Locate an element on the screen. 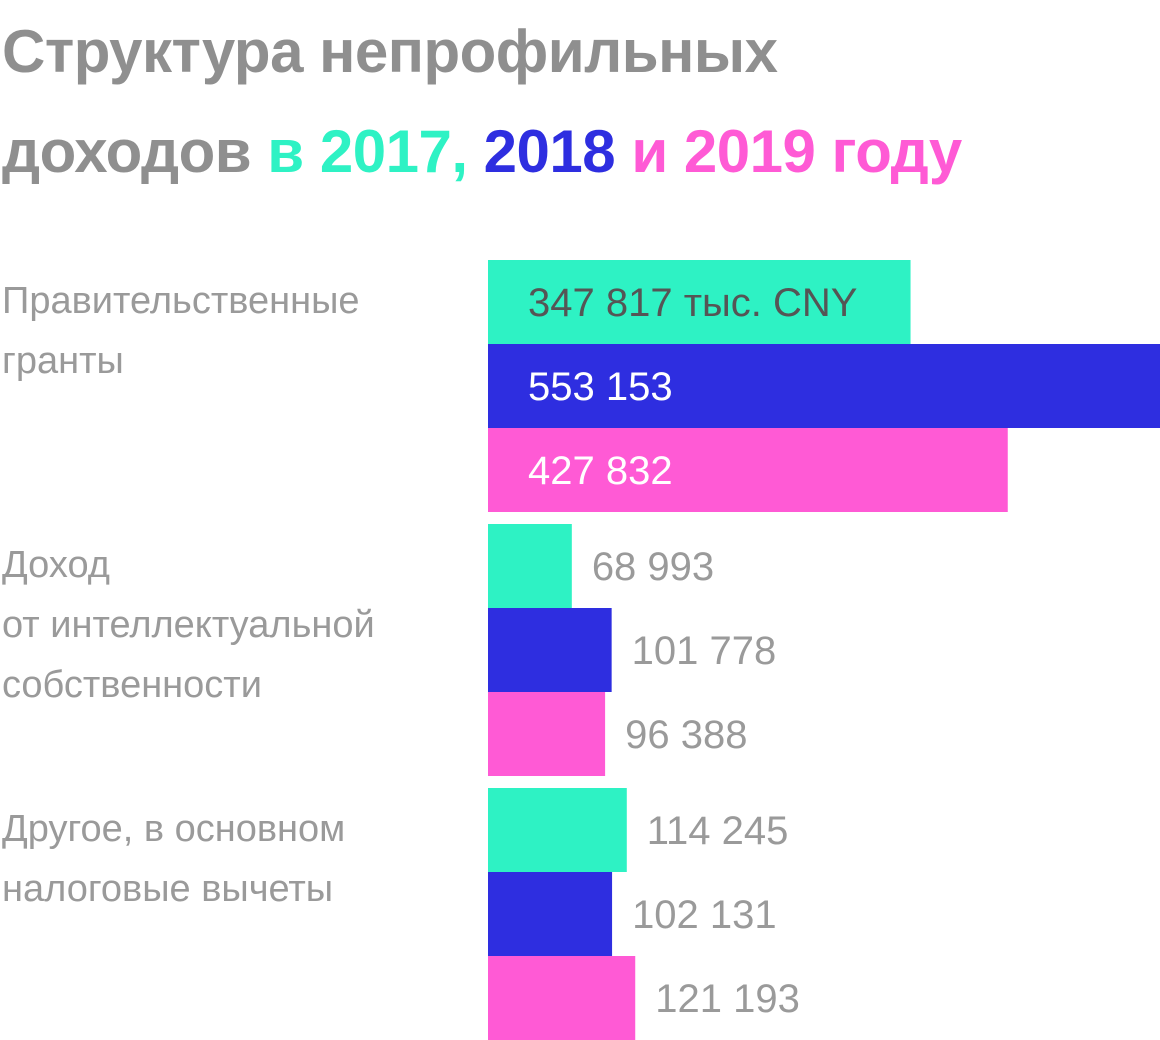 The image size is (1160, 1040). value-label-2019-cat-0: 427 832 is located at coordinates (600, 471).